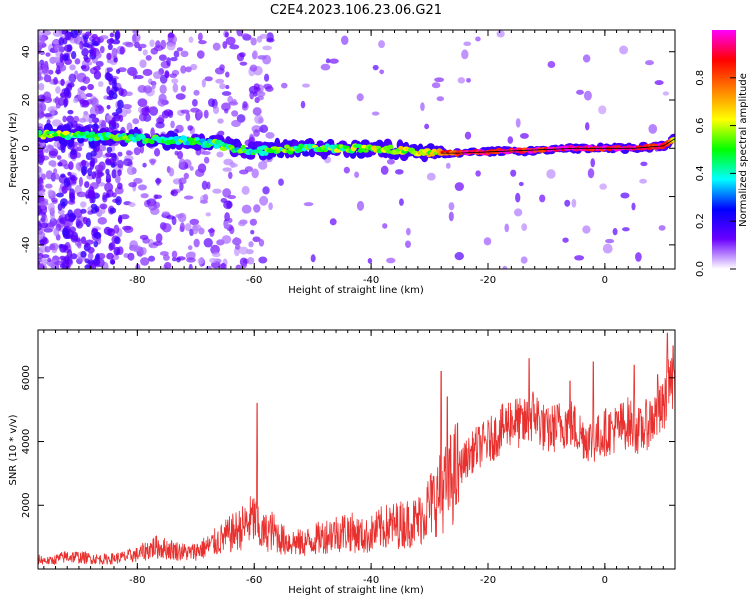 Image resolution: width=750 pixels, height=600 pixels. I want to click on x-tick-label: -20, so click(488, 580).